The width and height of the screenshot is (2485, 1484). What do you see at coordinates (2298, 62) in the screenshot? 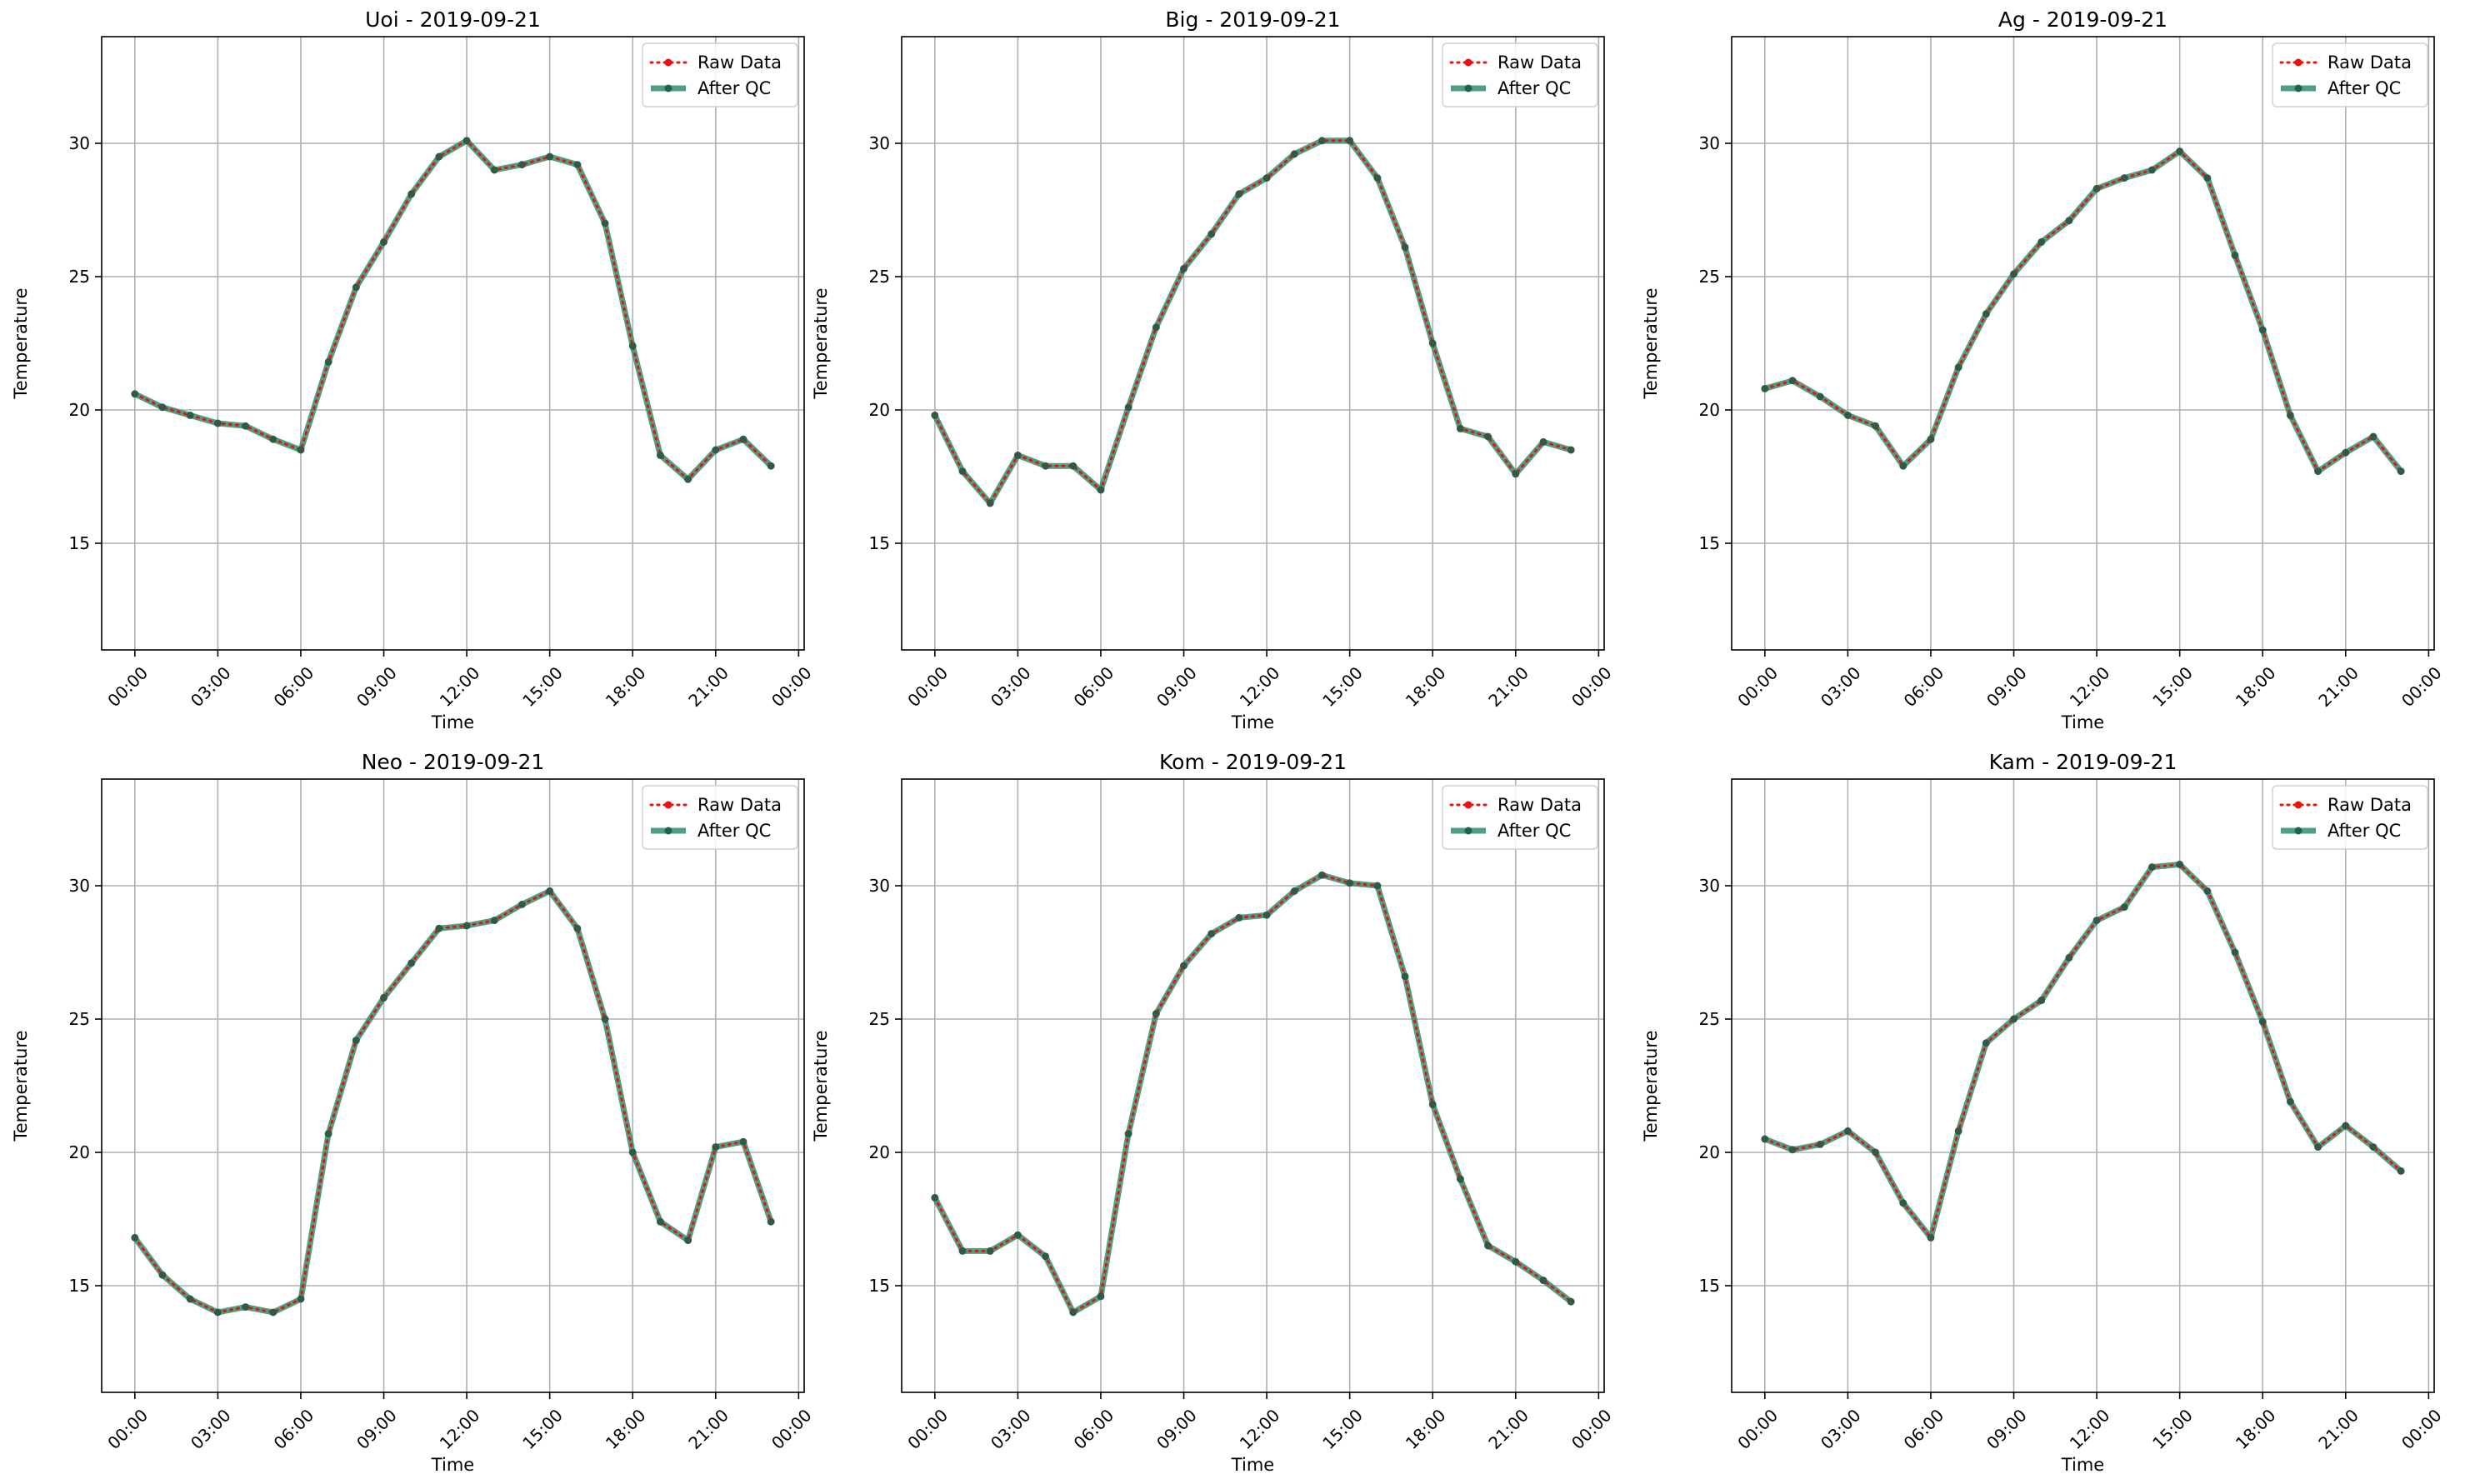
I see `chart2-legend-raw-marker` at bounding box center [2298, 62].